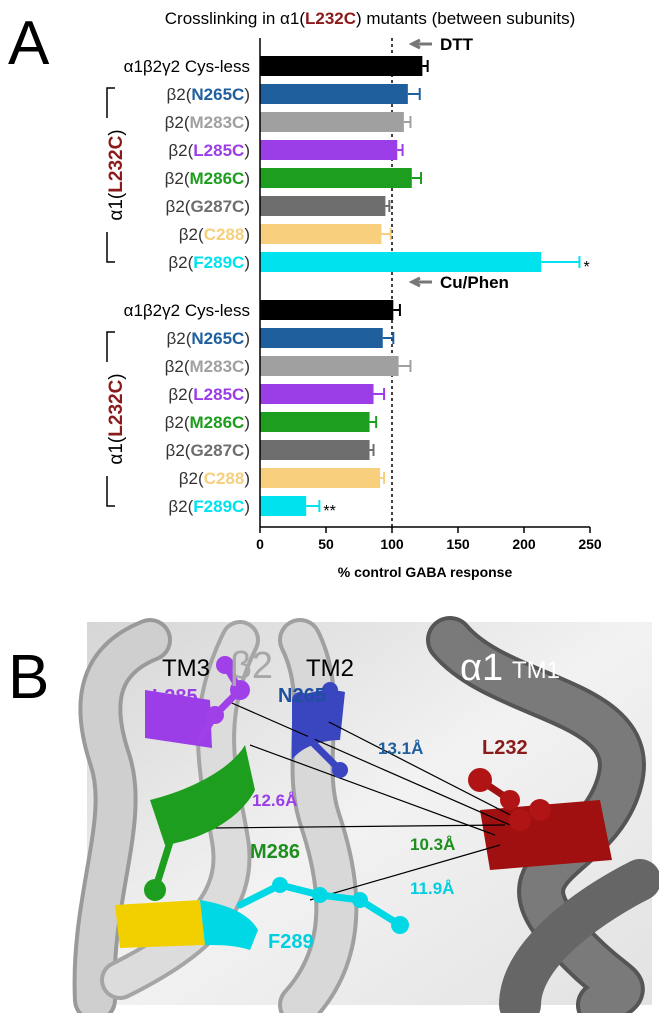 The height and width of the screenshot is (1018, 659). What do you see at coordinates (291, 942) in the screenshot?
I see `label: F289` at bounding box center [291, 942].